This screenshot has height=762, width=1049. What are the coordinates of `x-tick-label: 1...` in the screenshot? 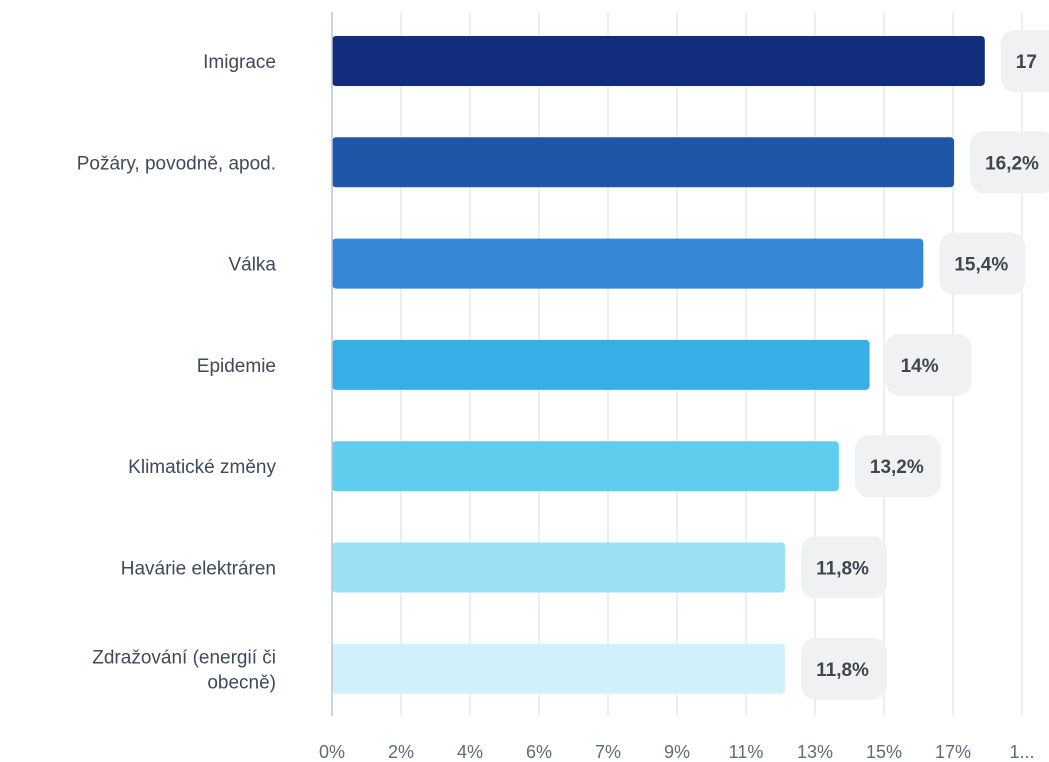 It's located at (1021, 752).